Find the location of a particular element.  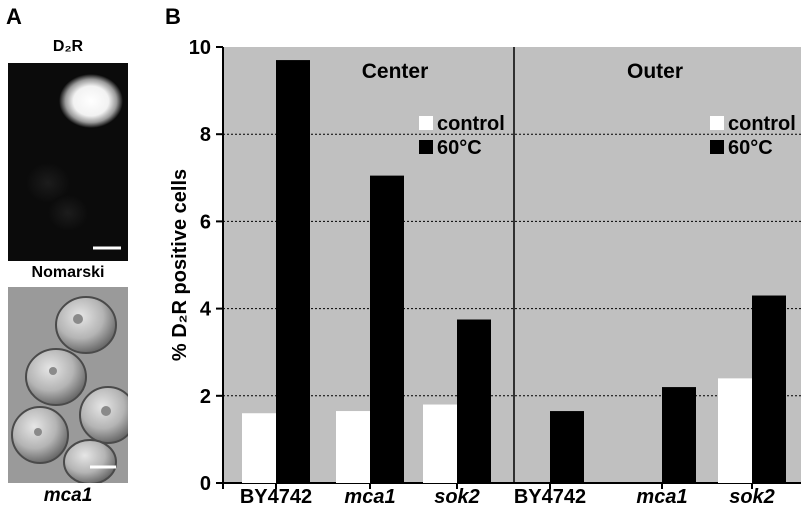

y-axis-label: % D₂R positive cells is located at coordinates (180, 265).